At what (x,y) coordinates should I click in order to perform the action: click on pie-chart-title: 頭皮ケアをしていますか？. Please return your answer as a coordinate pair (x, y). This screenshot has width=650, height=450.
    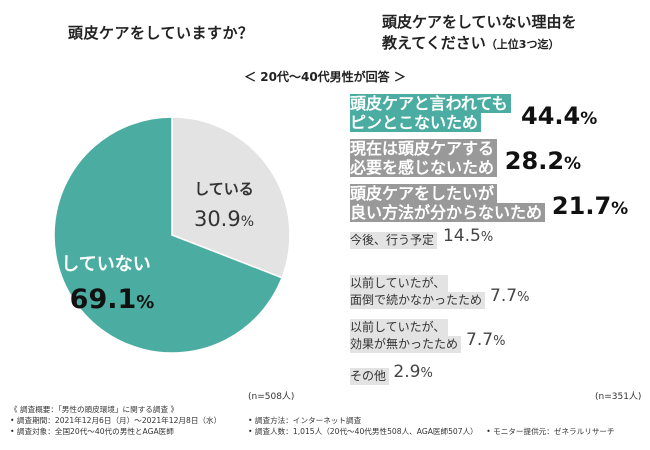
    Looking at the image, I should click on (161, 33).